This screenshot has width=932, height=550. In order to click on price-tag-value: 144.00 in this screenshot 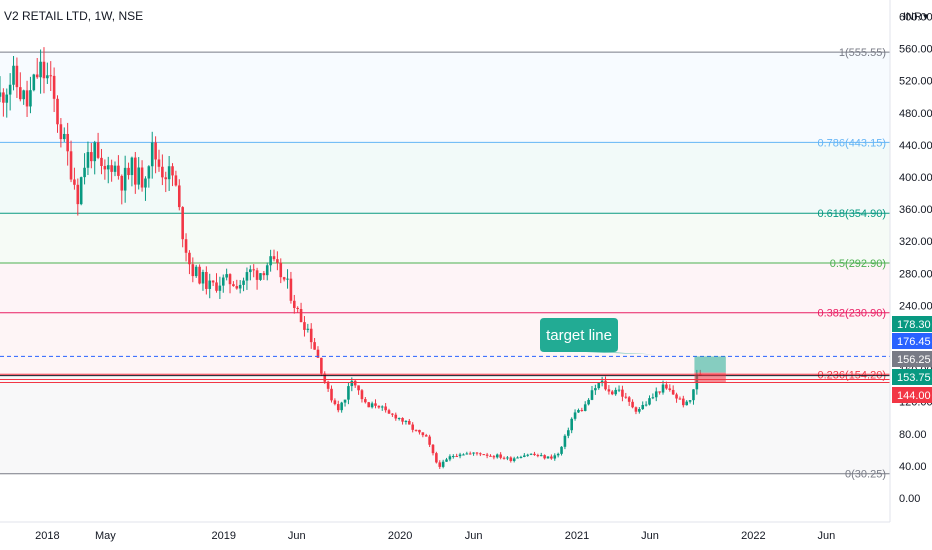, I will do `click(914, 396)`.